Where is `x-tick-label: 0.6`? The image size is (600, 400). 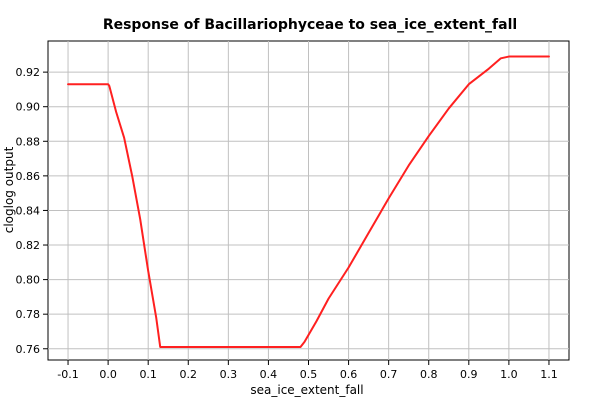
x-tick-label: 0.6 is located at coordinates (349, 374).